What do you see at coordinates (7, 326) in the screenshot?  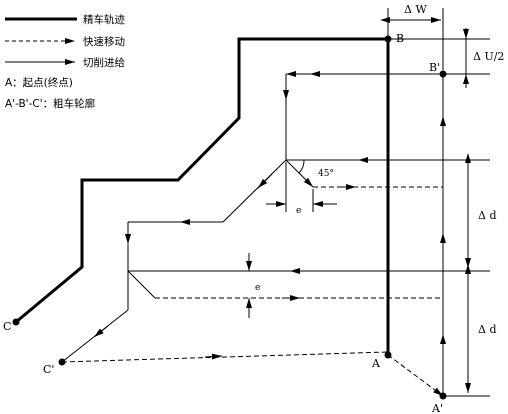 I see `label-c: C` at bounding box center [7, 326].